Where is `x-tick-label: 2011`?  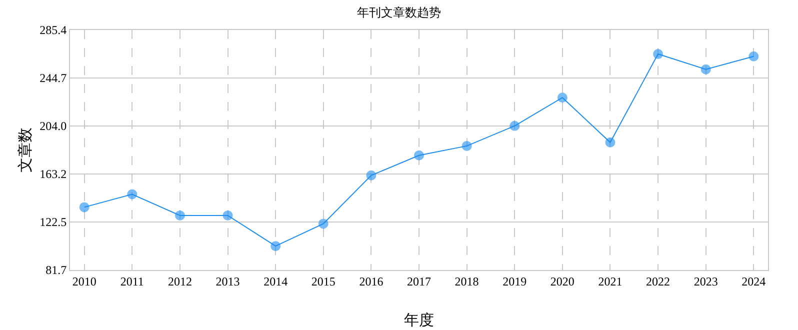 x-tick-label: 2011 is located at coordinates (132, 281).